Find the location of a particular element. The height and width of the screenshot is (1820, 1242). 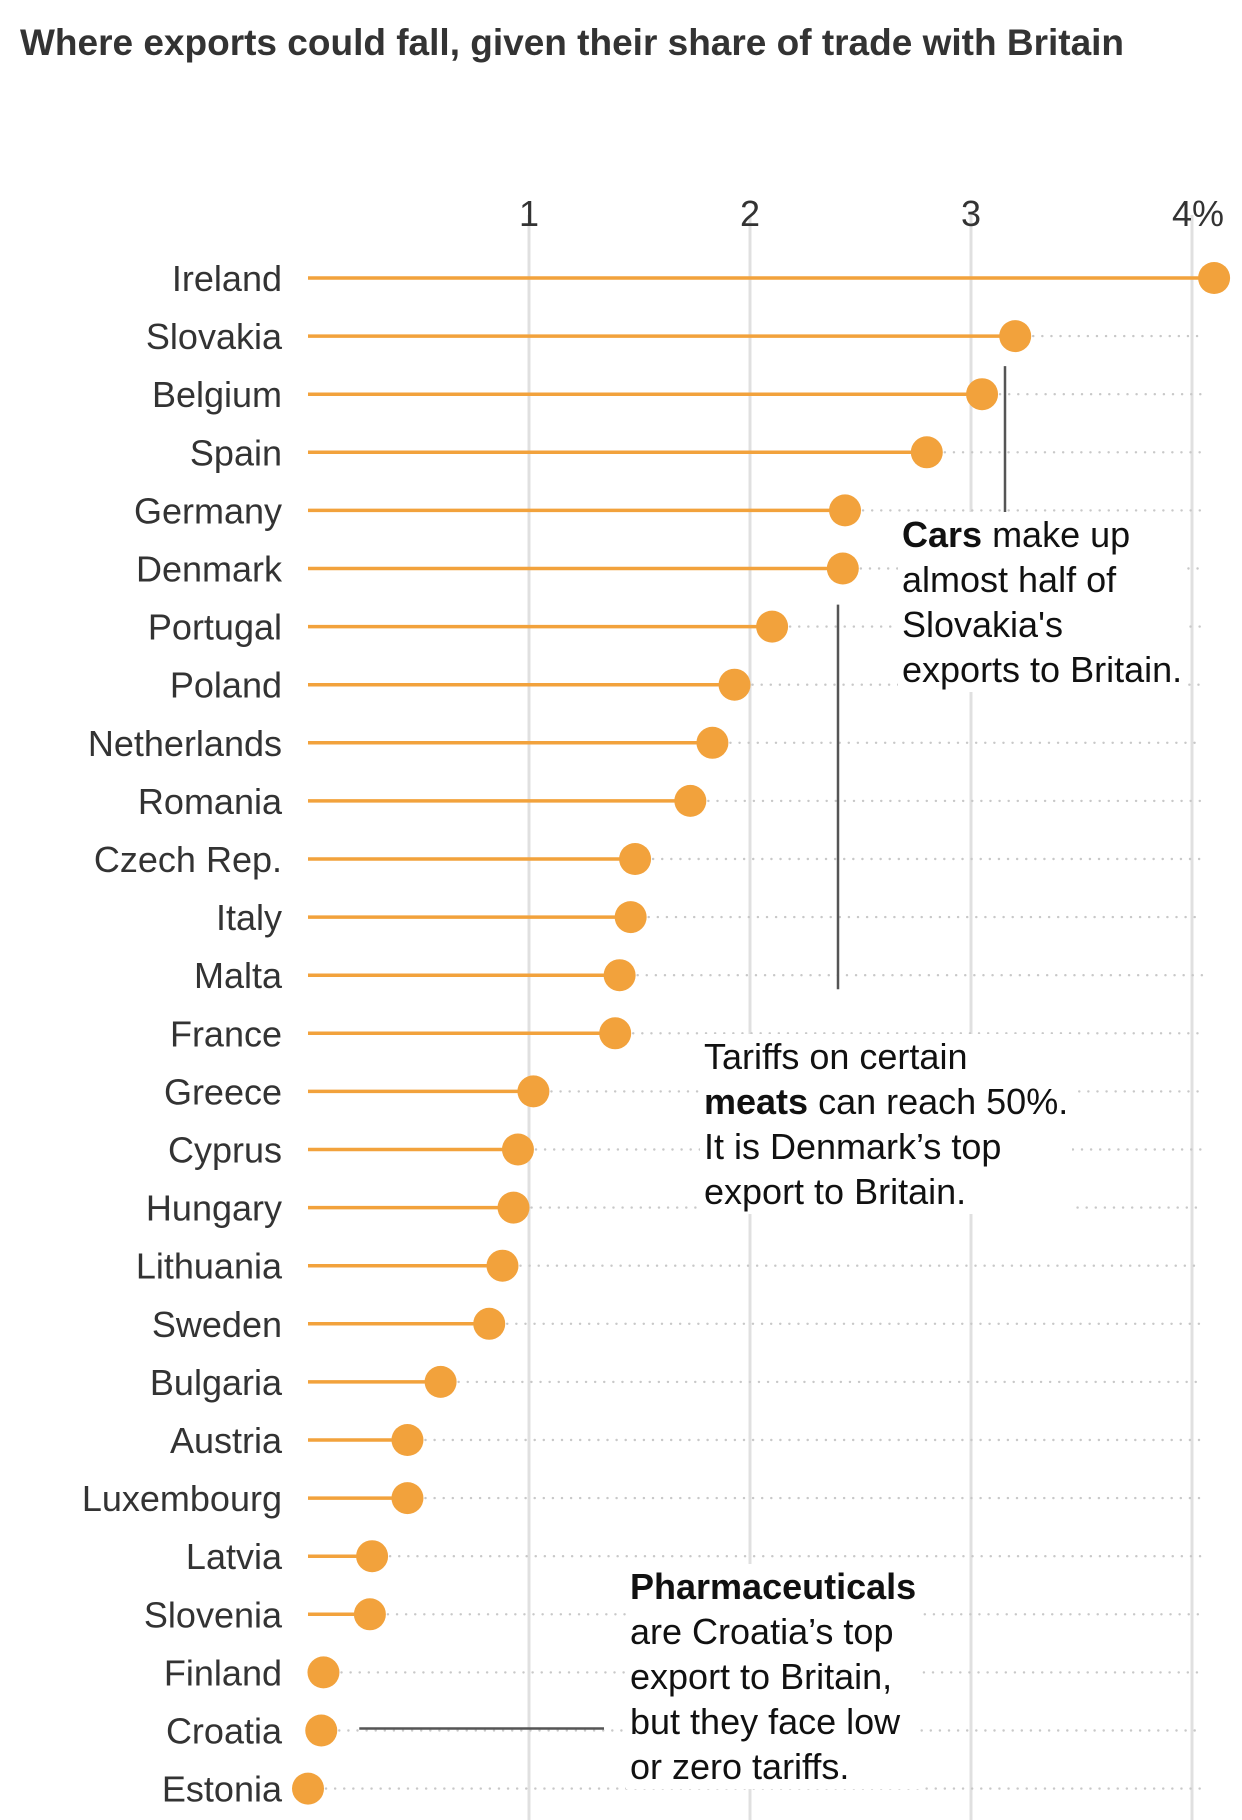

country-label: Austria is located at coordinates (226, 1440).